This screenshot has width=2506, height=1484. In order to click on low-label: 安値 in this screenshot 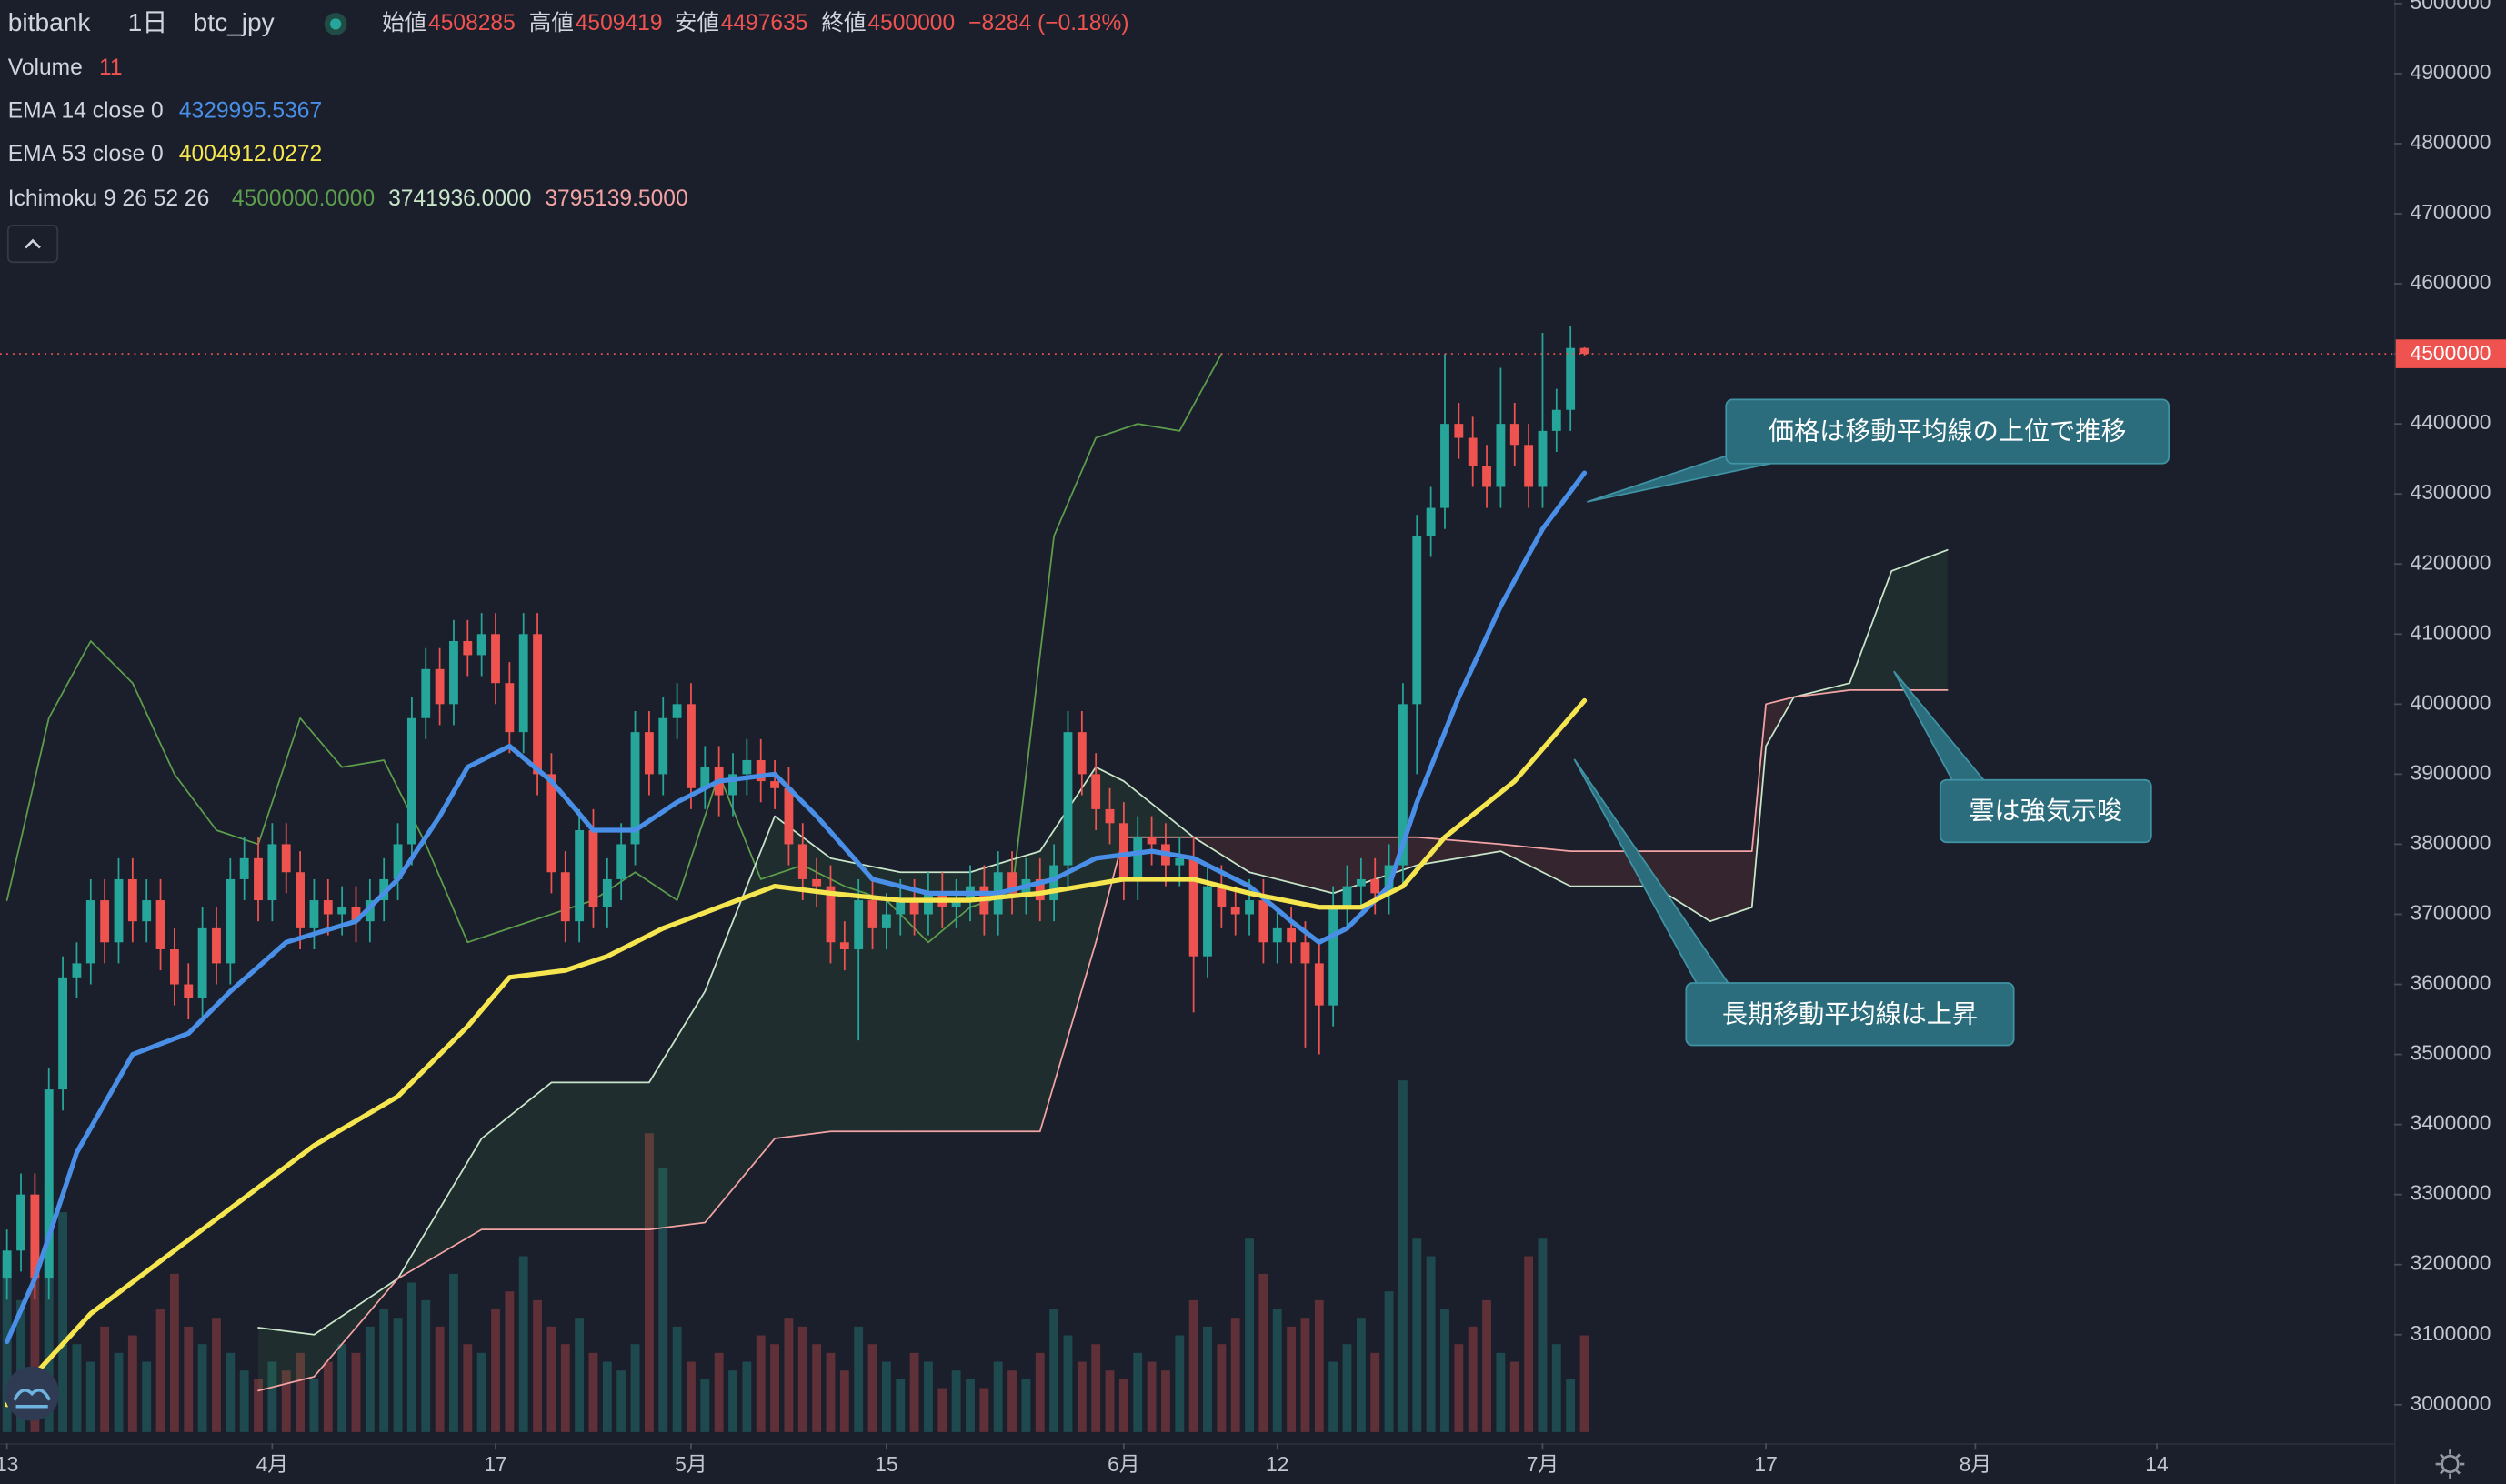, I will do `click(697, 22)`.